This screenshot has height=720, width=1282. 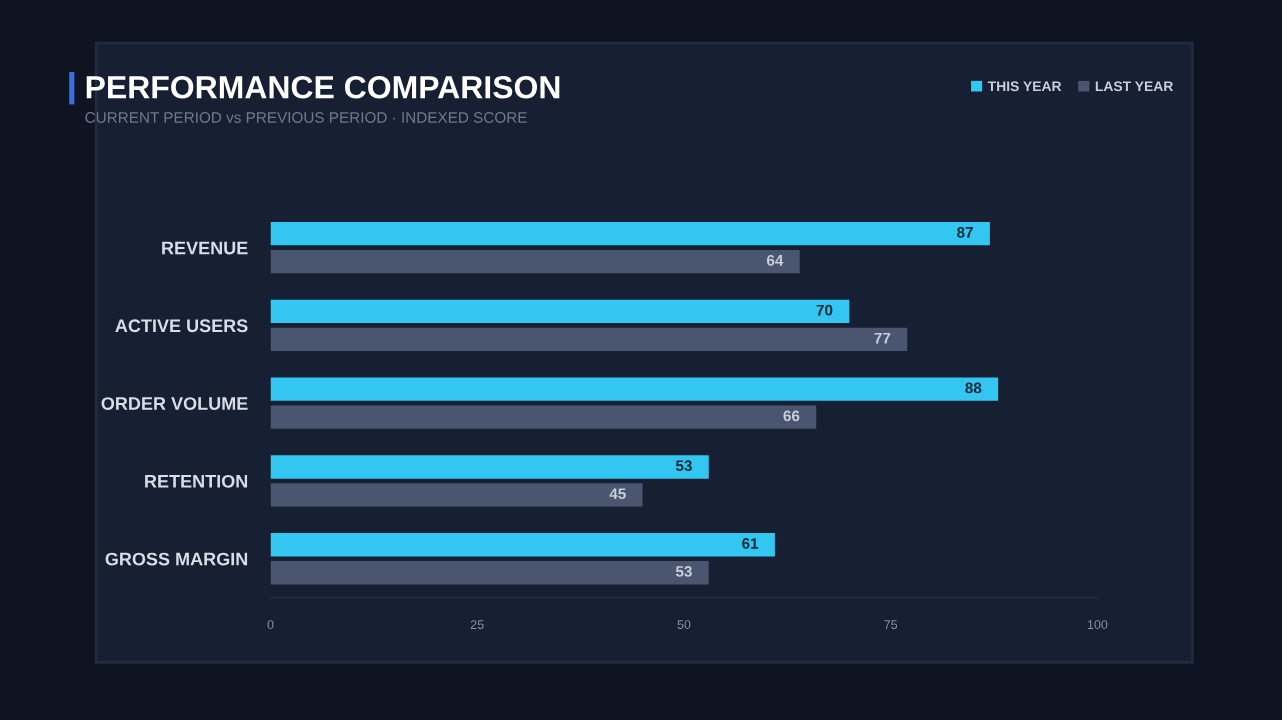 I want to click on chart-title: PERFORMANCE COMPARISON, so click(x=323, y=87).